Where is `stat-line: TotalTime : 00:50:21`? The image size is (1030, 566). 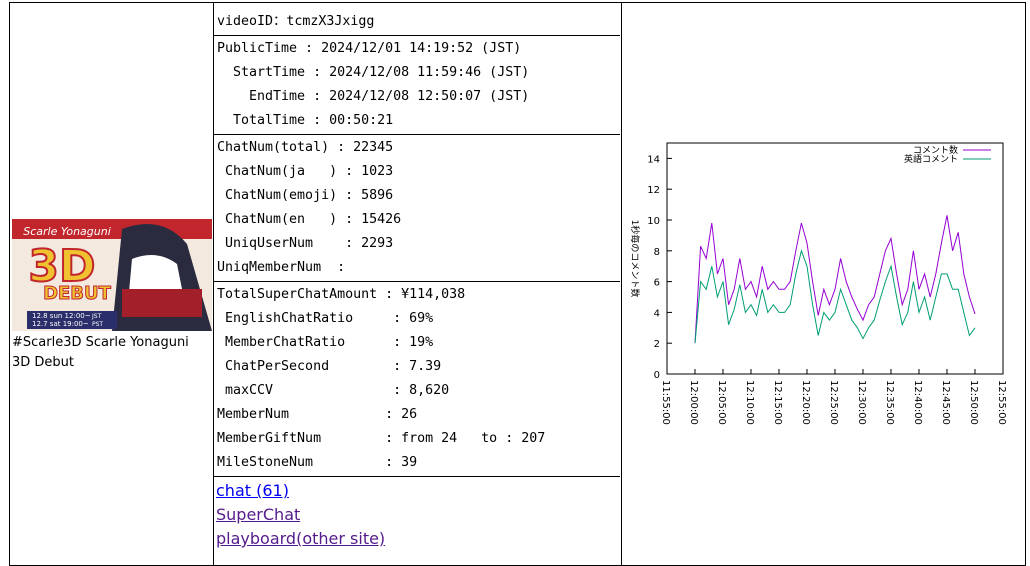
stat-line: TotalTime : 00:50:21 is located at coordinates (305, 120).